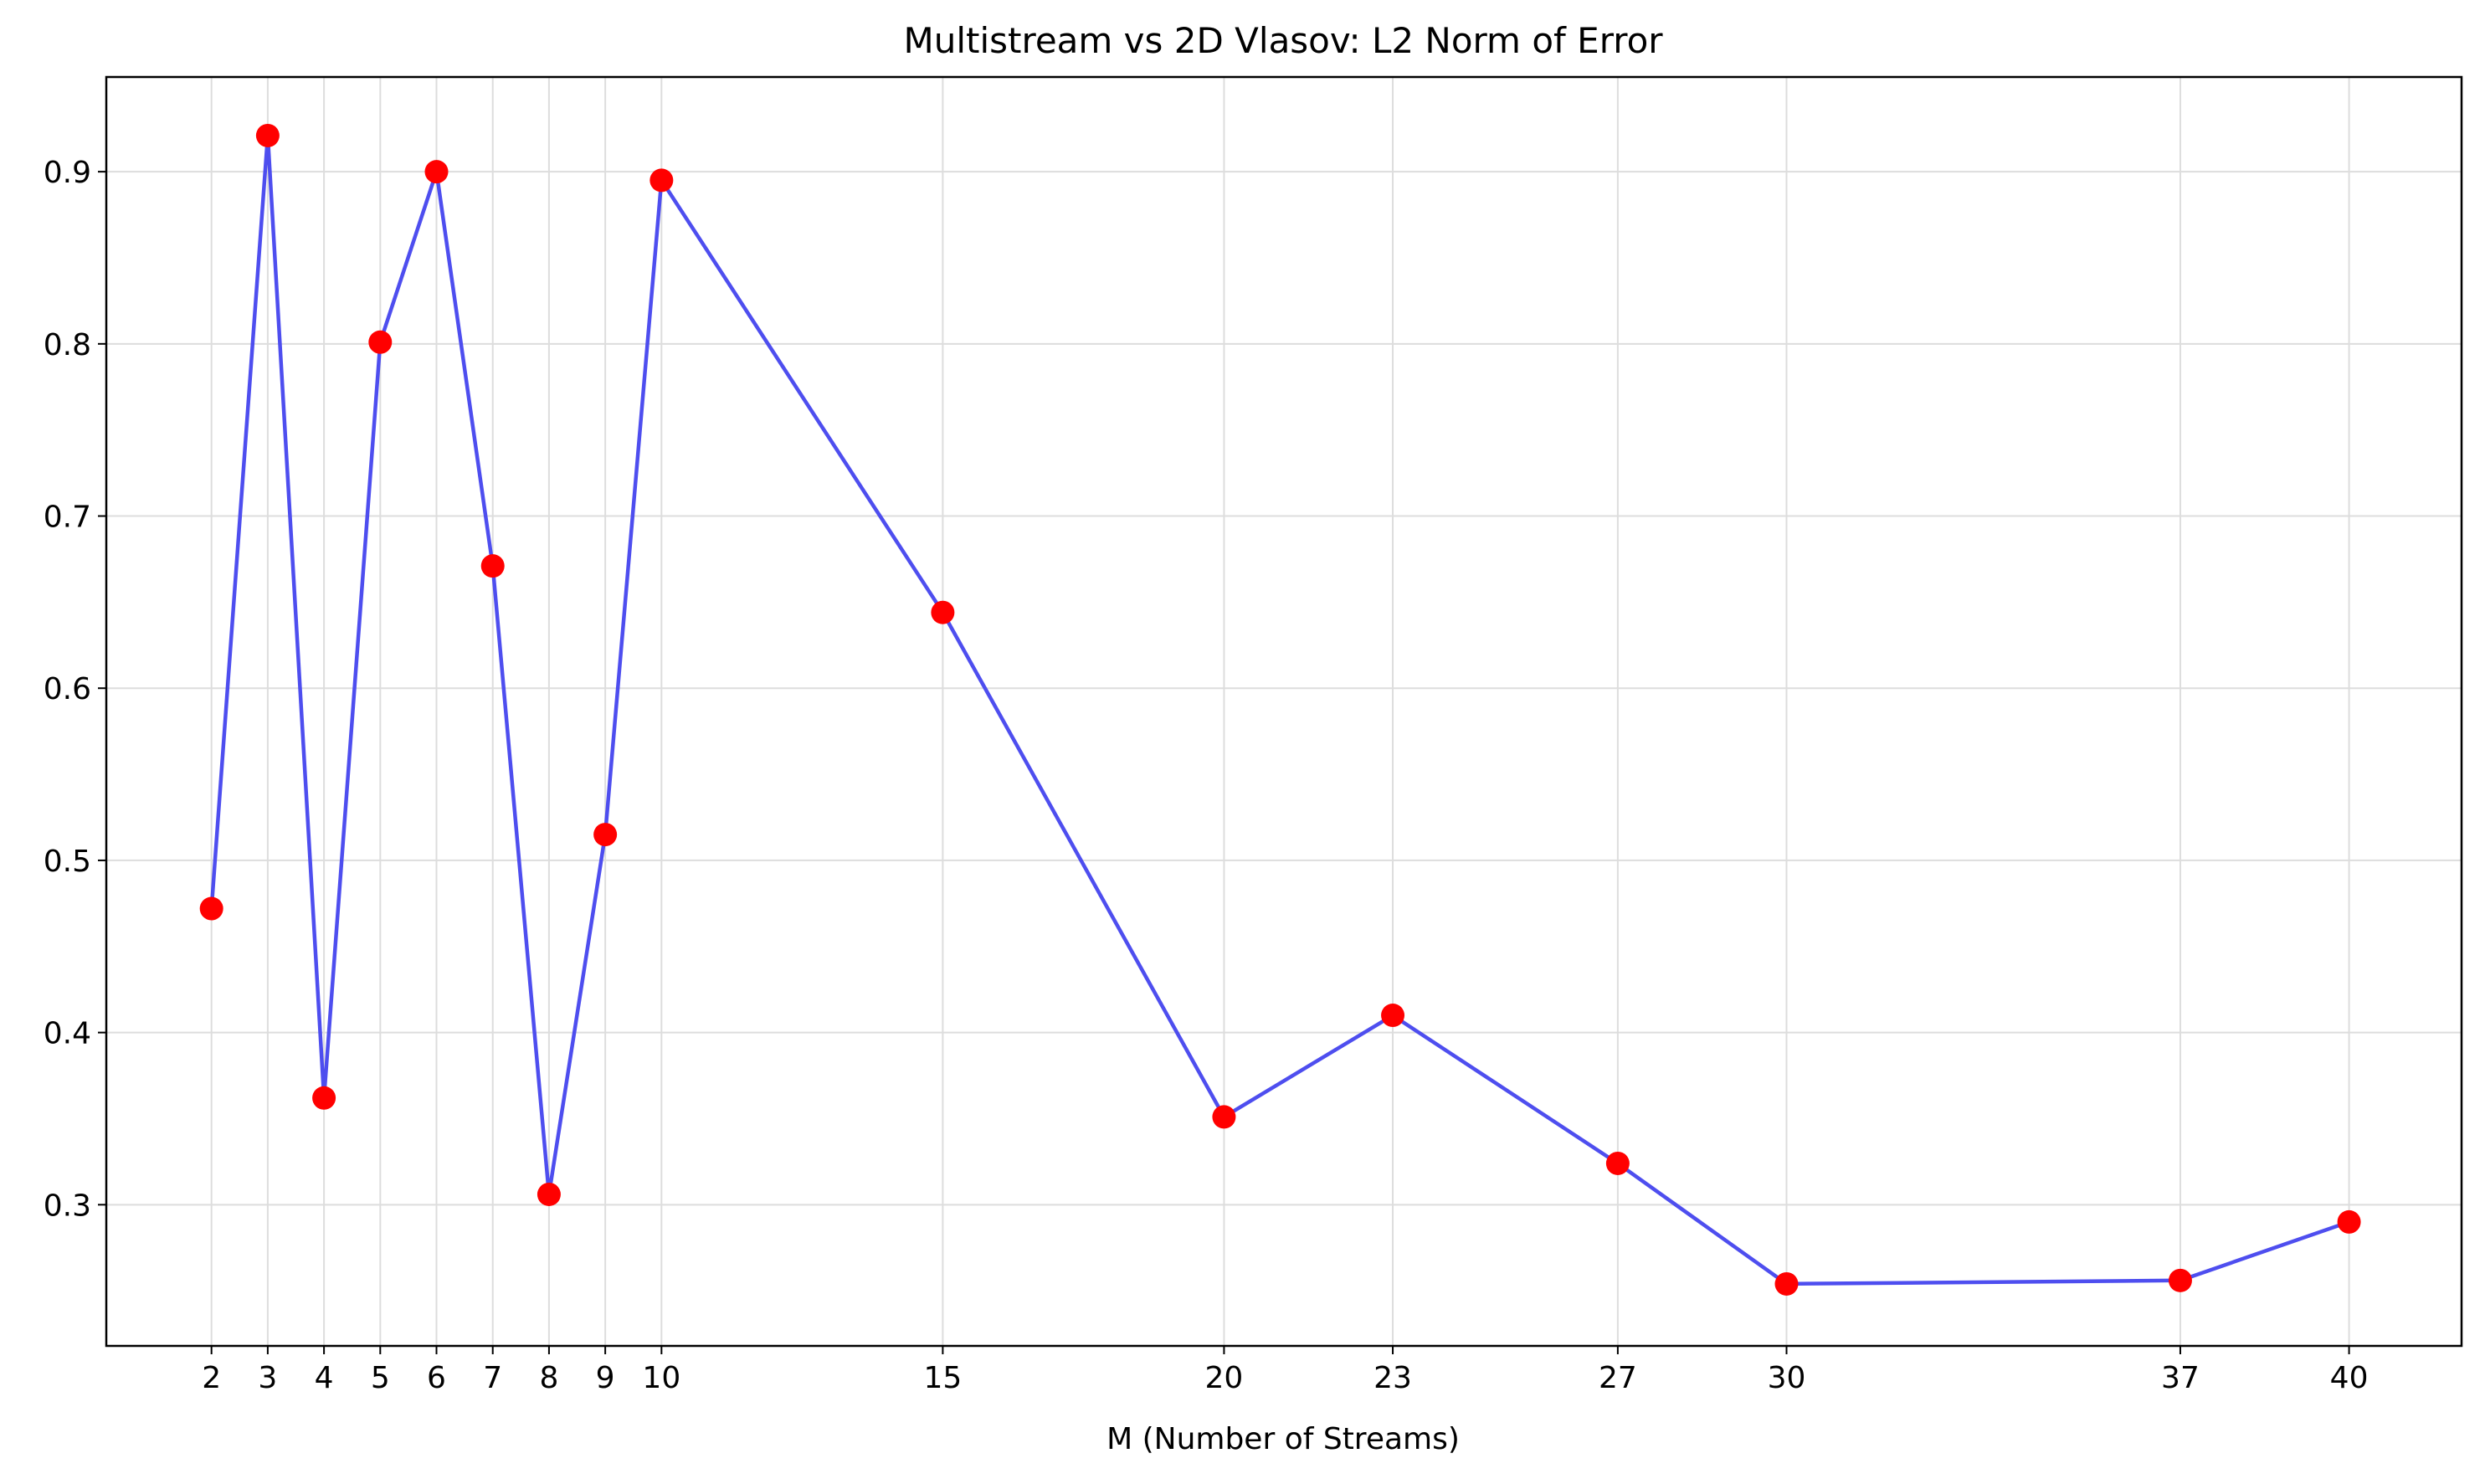 This screenshot has height=1484, width=2485. Describe the element at coordinates (67, 689) in the screenshot. I see `y-tick-label: 0.6` at that location.